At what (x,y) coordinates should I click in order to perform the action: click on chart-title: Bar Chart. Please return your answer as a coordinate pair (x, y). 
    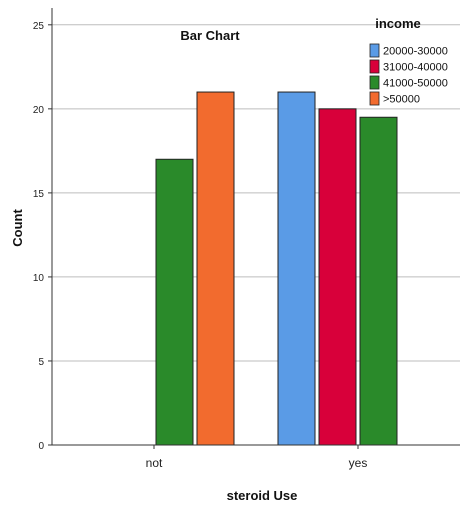
    Looking at the image, I should click on (210, 35).